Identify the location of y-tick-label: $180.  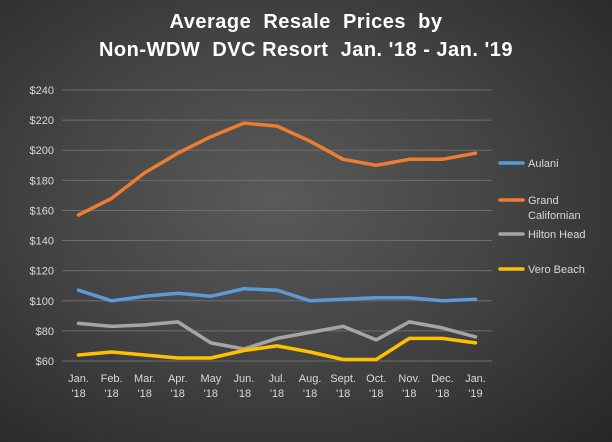
(42, 181).